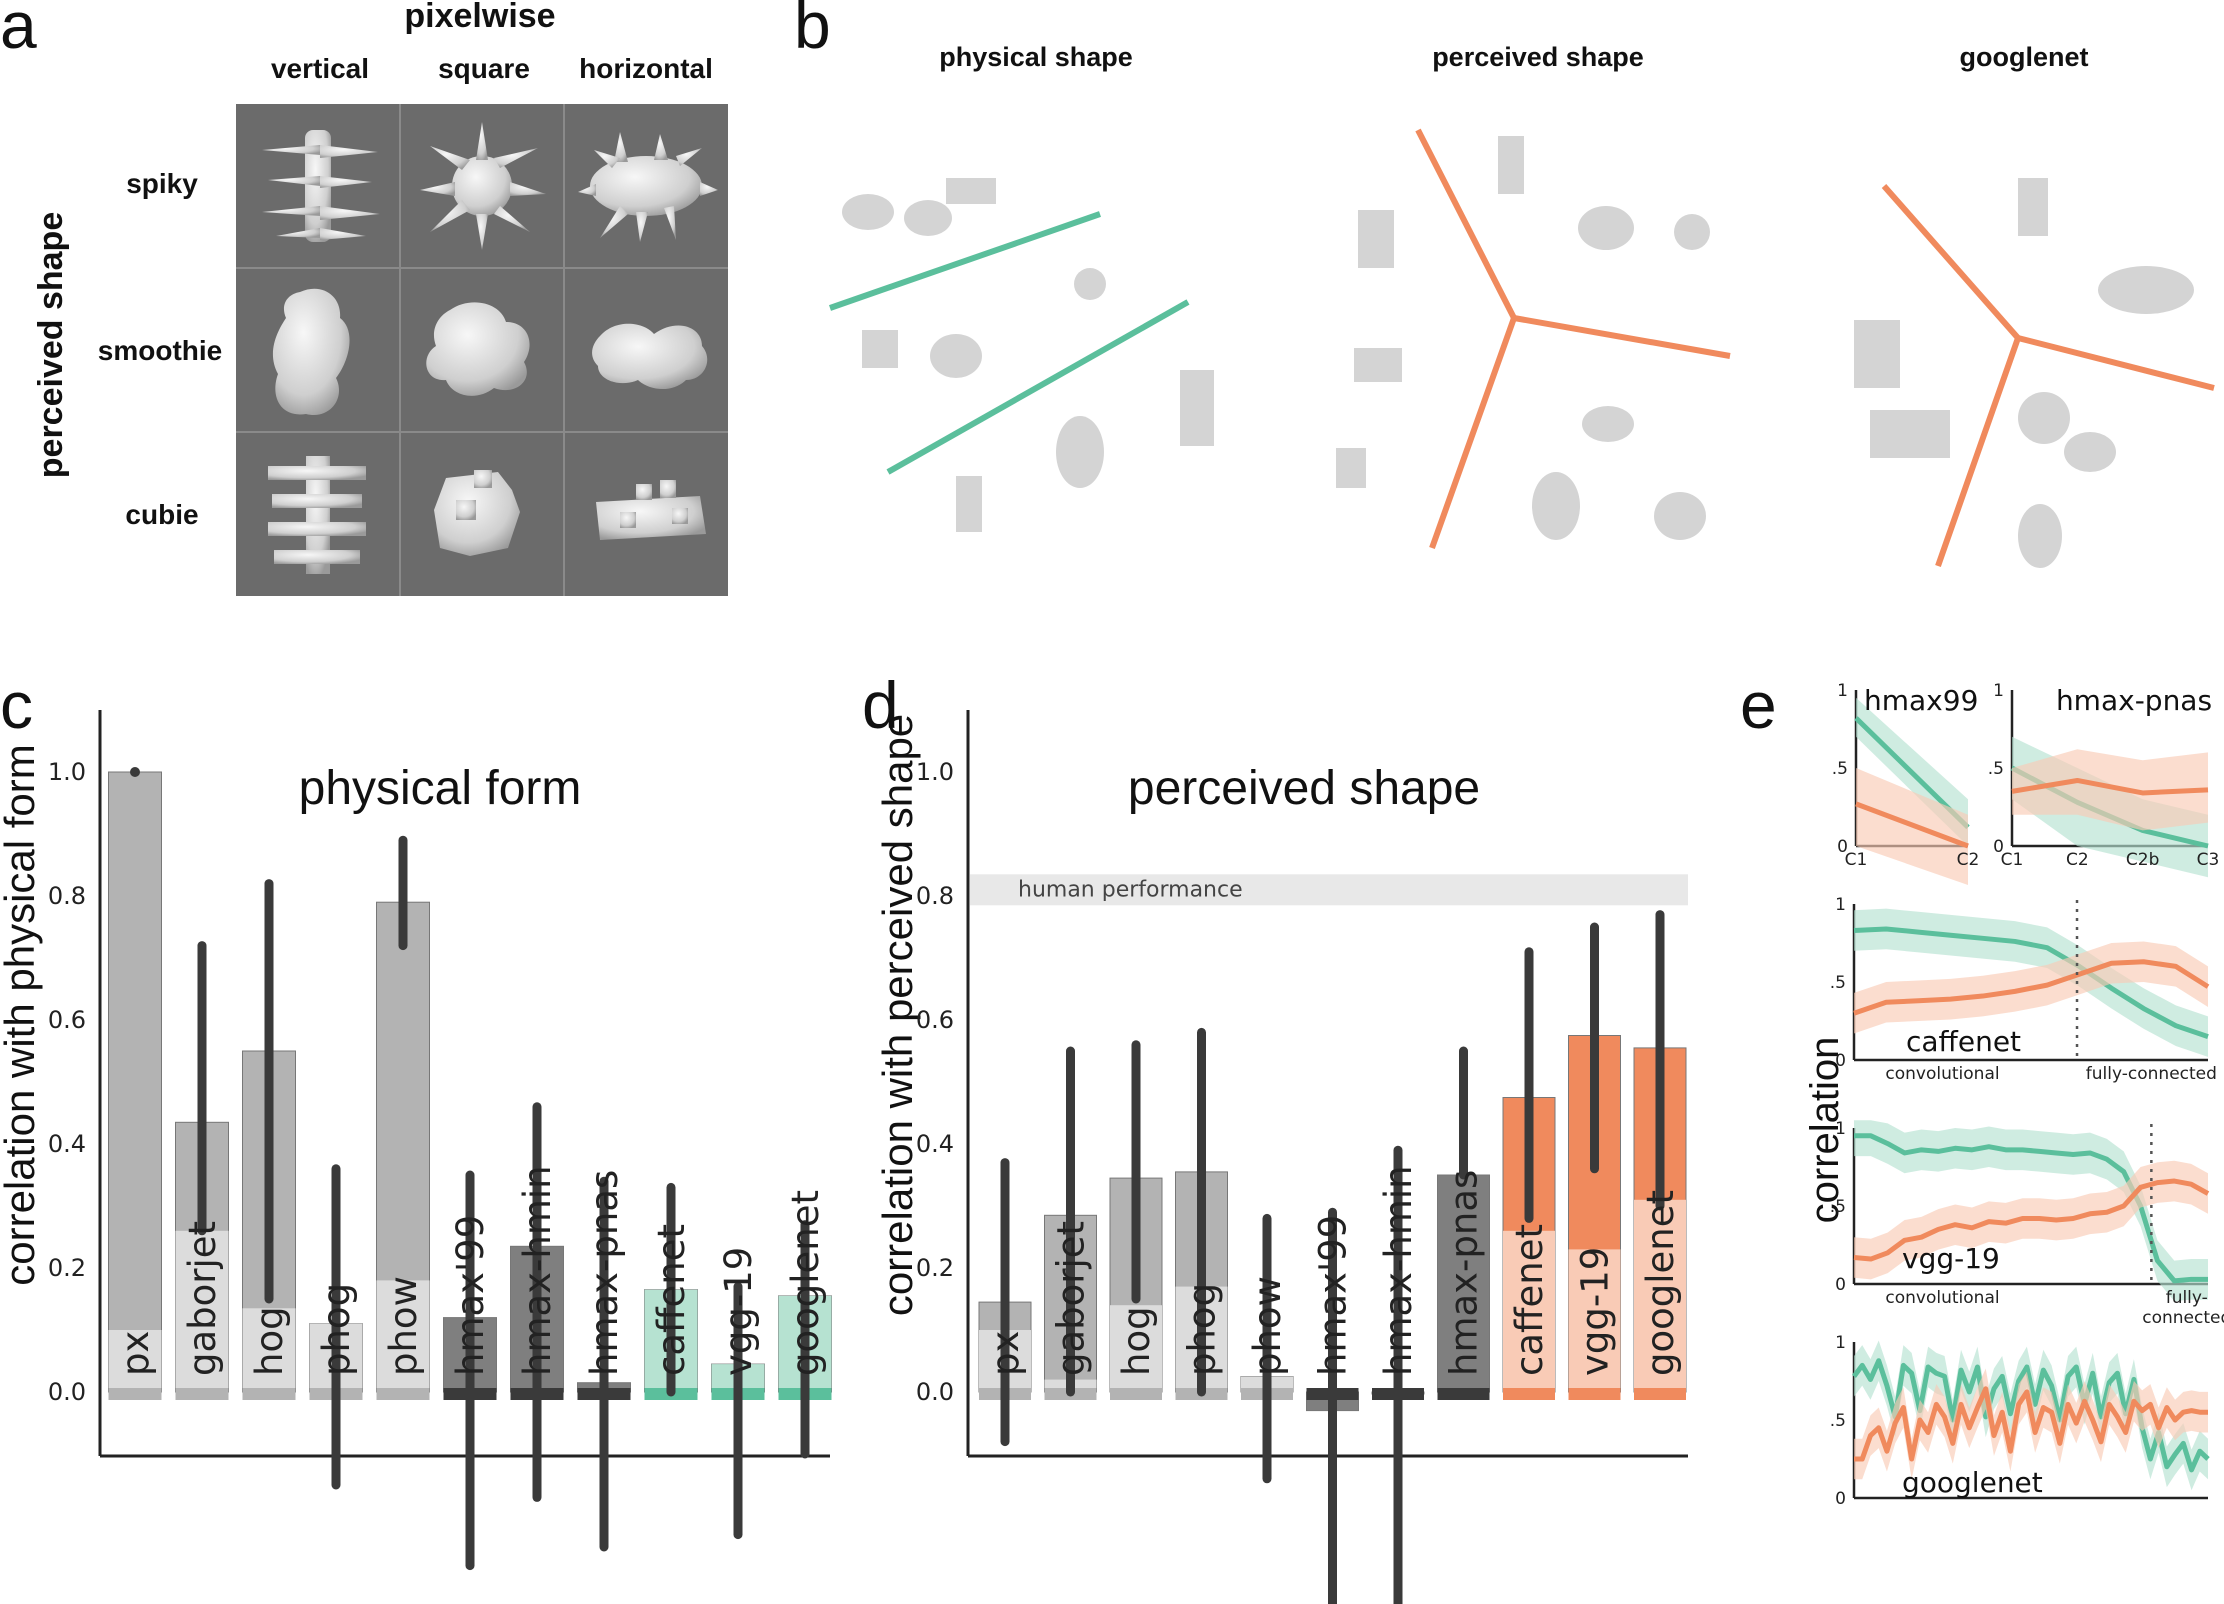  What do you see at coordinates (18, 31) in the screenshot?
I see `panel-a-letter: a` at bounding box center [18, 31].